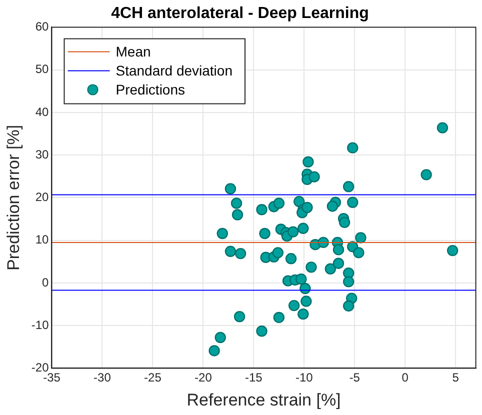 The image size is (482, 415). What do you see at coordinates (151, 90) in the screenshot?
I see `legend-label: Predictions` at bounding box center [151, 90].